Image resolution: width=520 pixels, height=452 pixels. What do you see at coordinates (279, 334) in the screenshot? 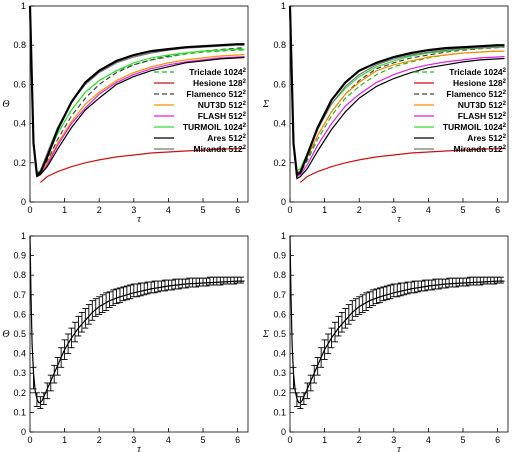
I see `y-tick-label: 0.5` at bounding box center [279, 334].